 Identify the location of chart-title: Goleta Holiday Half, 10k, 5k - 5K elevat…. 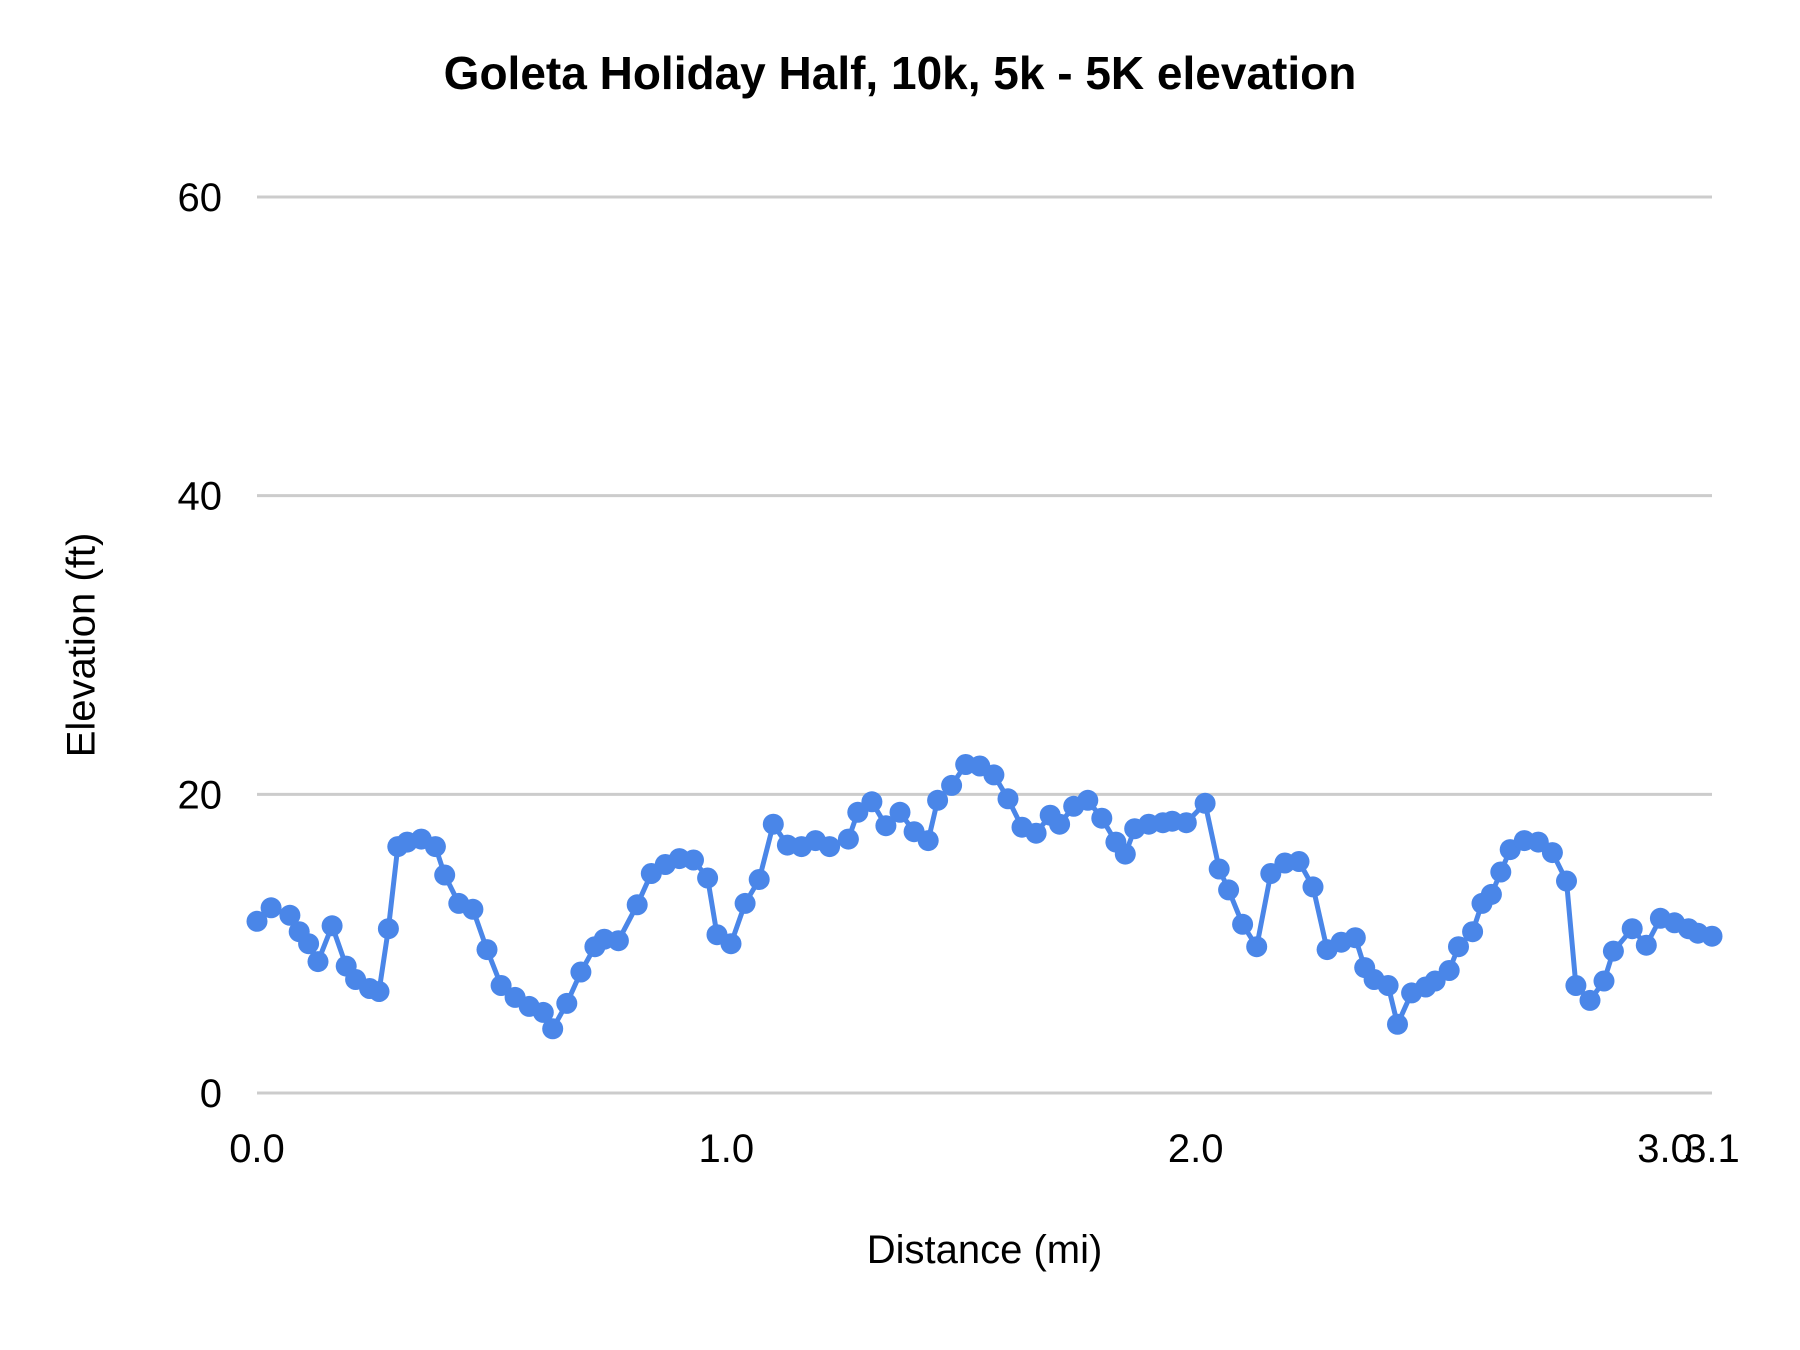
(900, 73).